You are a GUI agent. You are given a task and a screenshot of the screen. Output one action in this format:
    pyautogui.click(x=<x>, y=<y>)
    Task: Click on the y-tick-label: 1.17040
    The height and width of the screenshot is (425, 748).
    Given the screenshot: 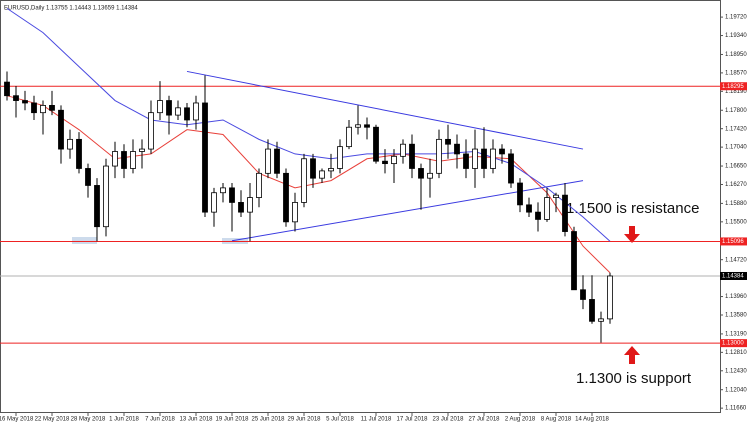 What is the action you would take?
    pyautogui.click(x=736, y=148)
    